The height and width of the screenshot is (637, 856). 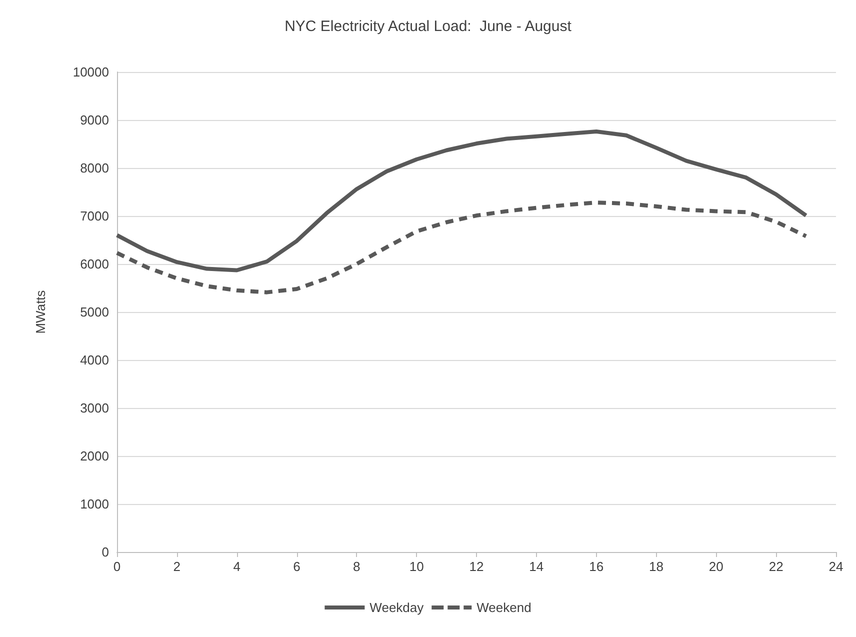 I want to click on x-tick-label: 6, so click(x=296, y=566).